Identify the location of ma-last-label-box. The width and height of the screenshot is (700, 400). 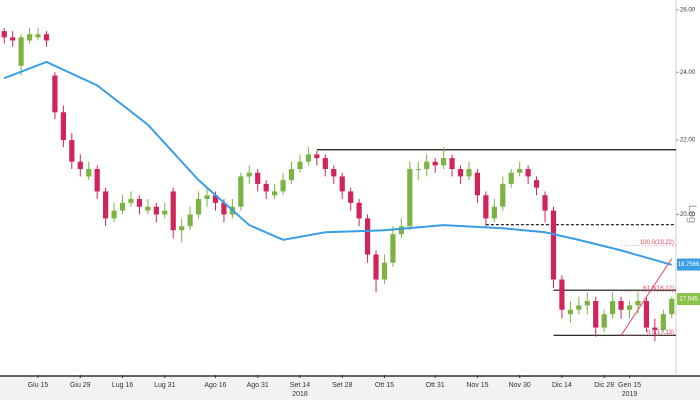
(688, 264).